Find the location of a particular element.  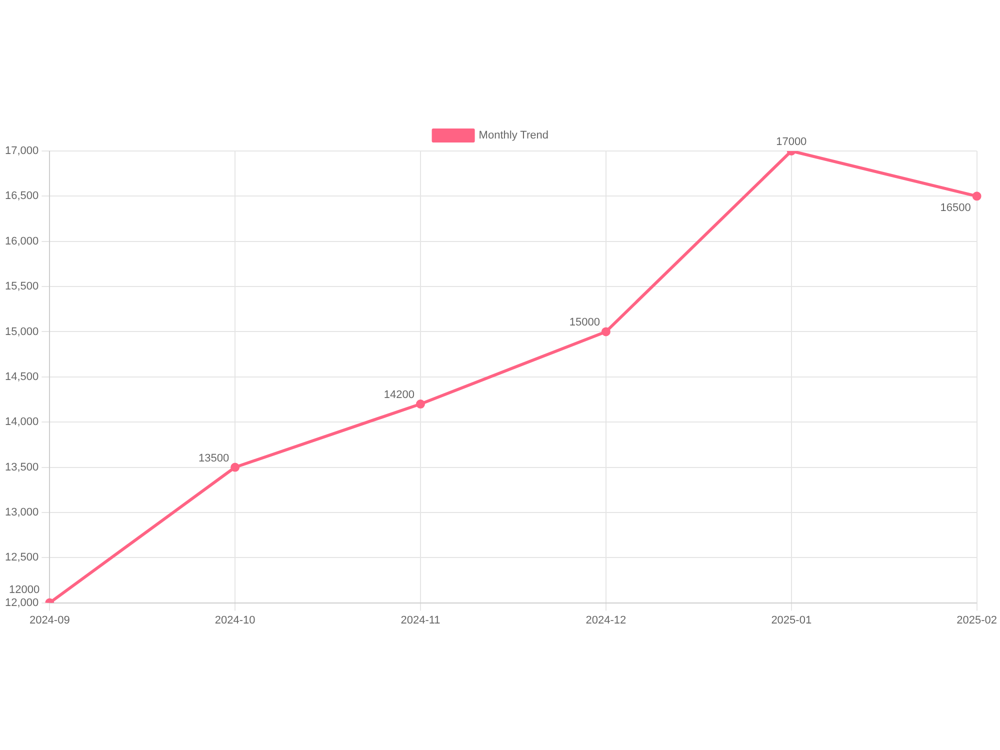

data-label: 16500 is located at coordinates (955, 208).